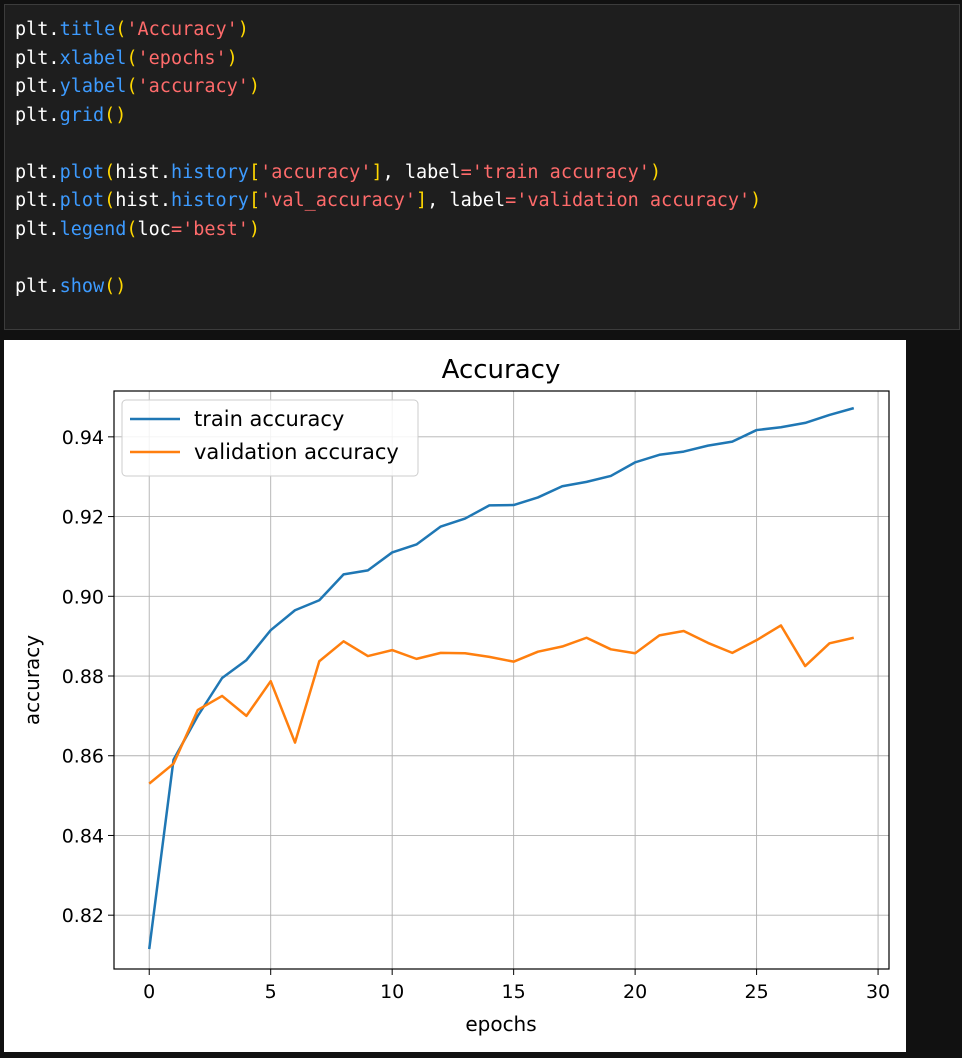 This screenshot has width=962, height=1058. I want to click on code-token: xlabel, so click(93, 58).